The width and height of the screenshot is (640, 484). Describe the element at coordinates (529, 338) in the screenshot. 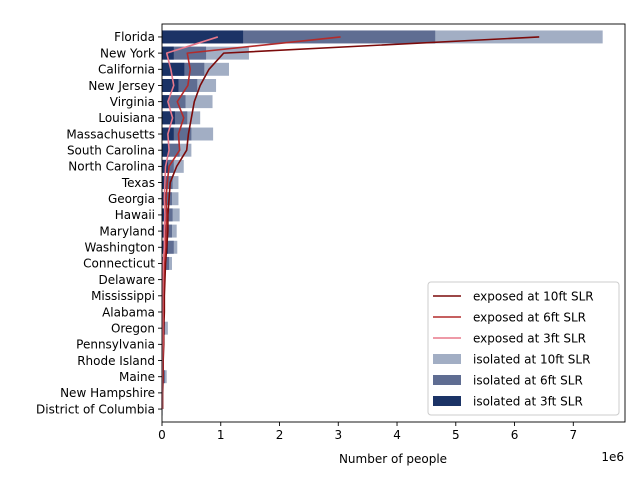

I see `legend-label-exposed-at-3ft-slr: exposed at 3ft SLR` at that location.